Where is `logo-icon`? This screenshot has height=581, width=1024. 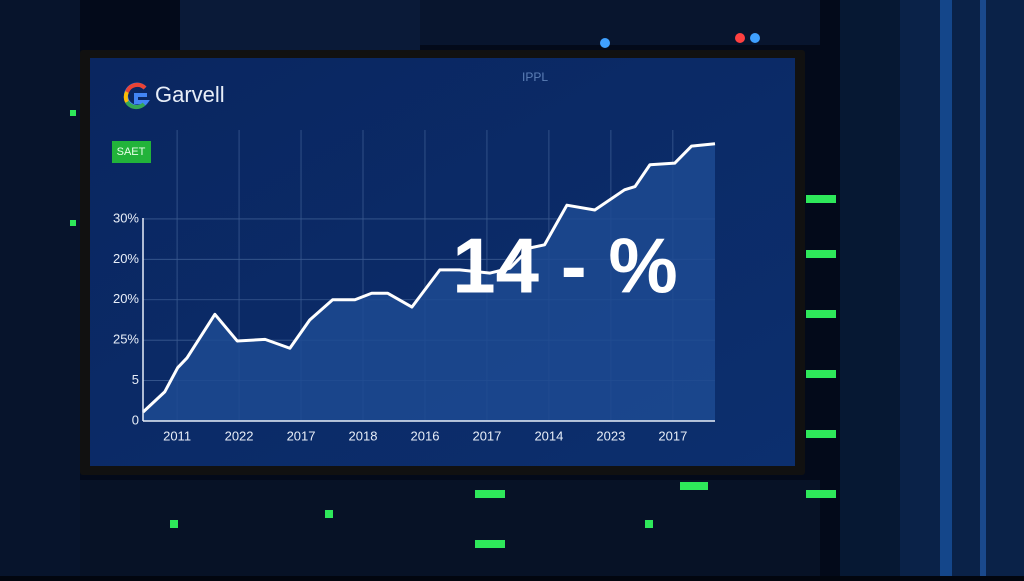 logo-icon is located at coordinates (136, 96).